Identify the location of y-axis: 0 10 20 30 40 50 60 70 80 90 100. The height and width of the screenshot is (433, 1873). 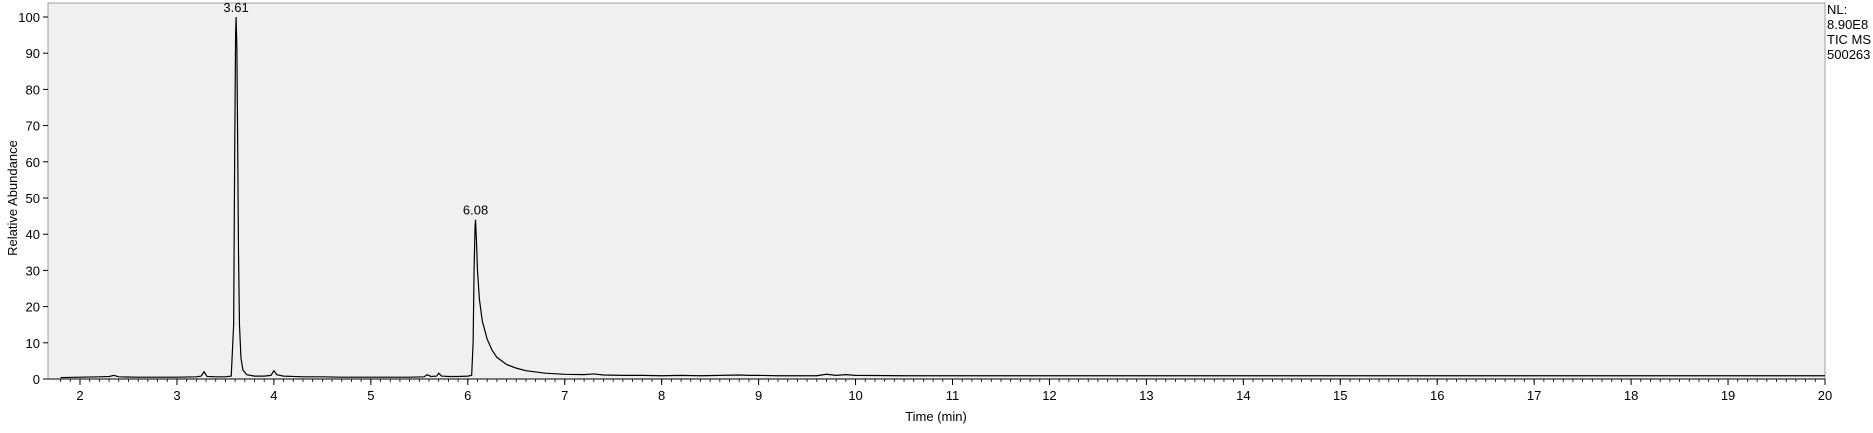
(33, 198).